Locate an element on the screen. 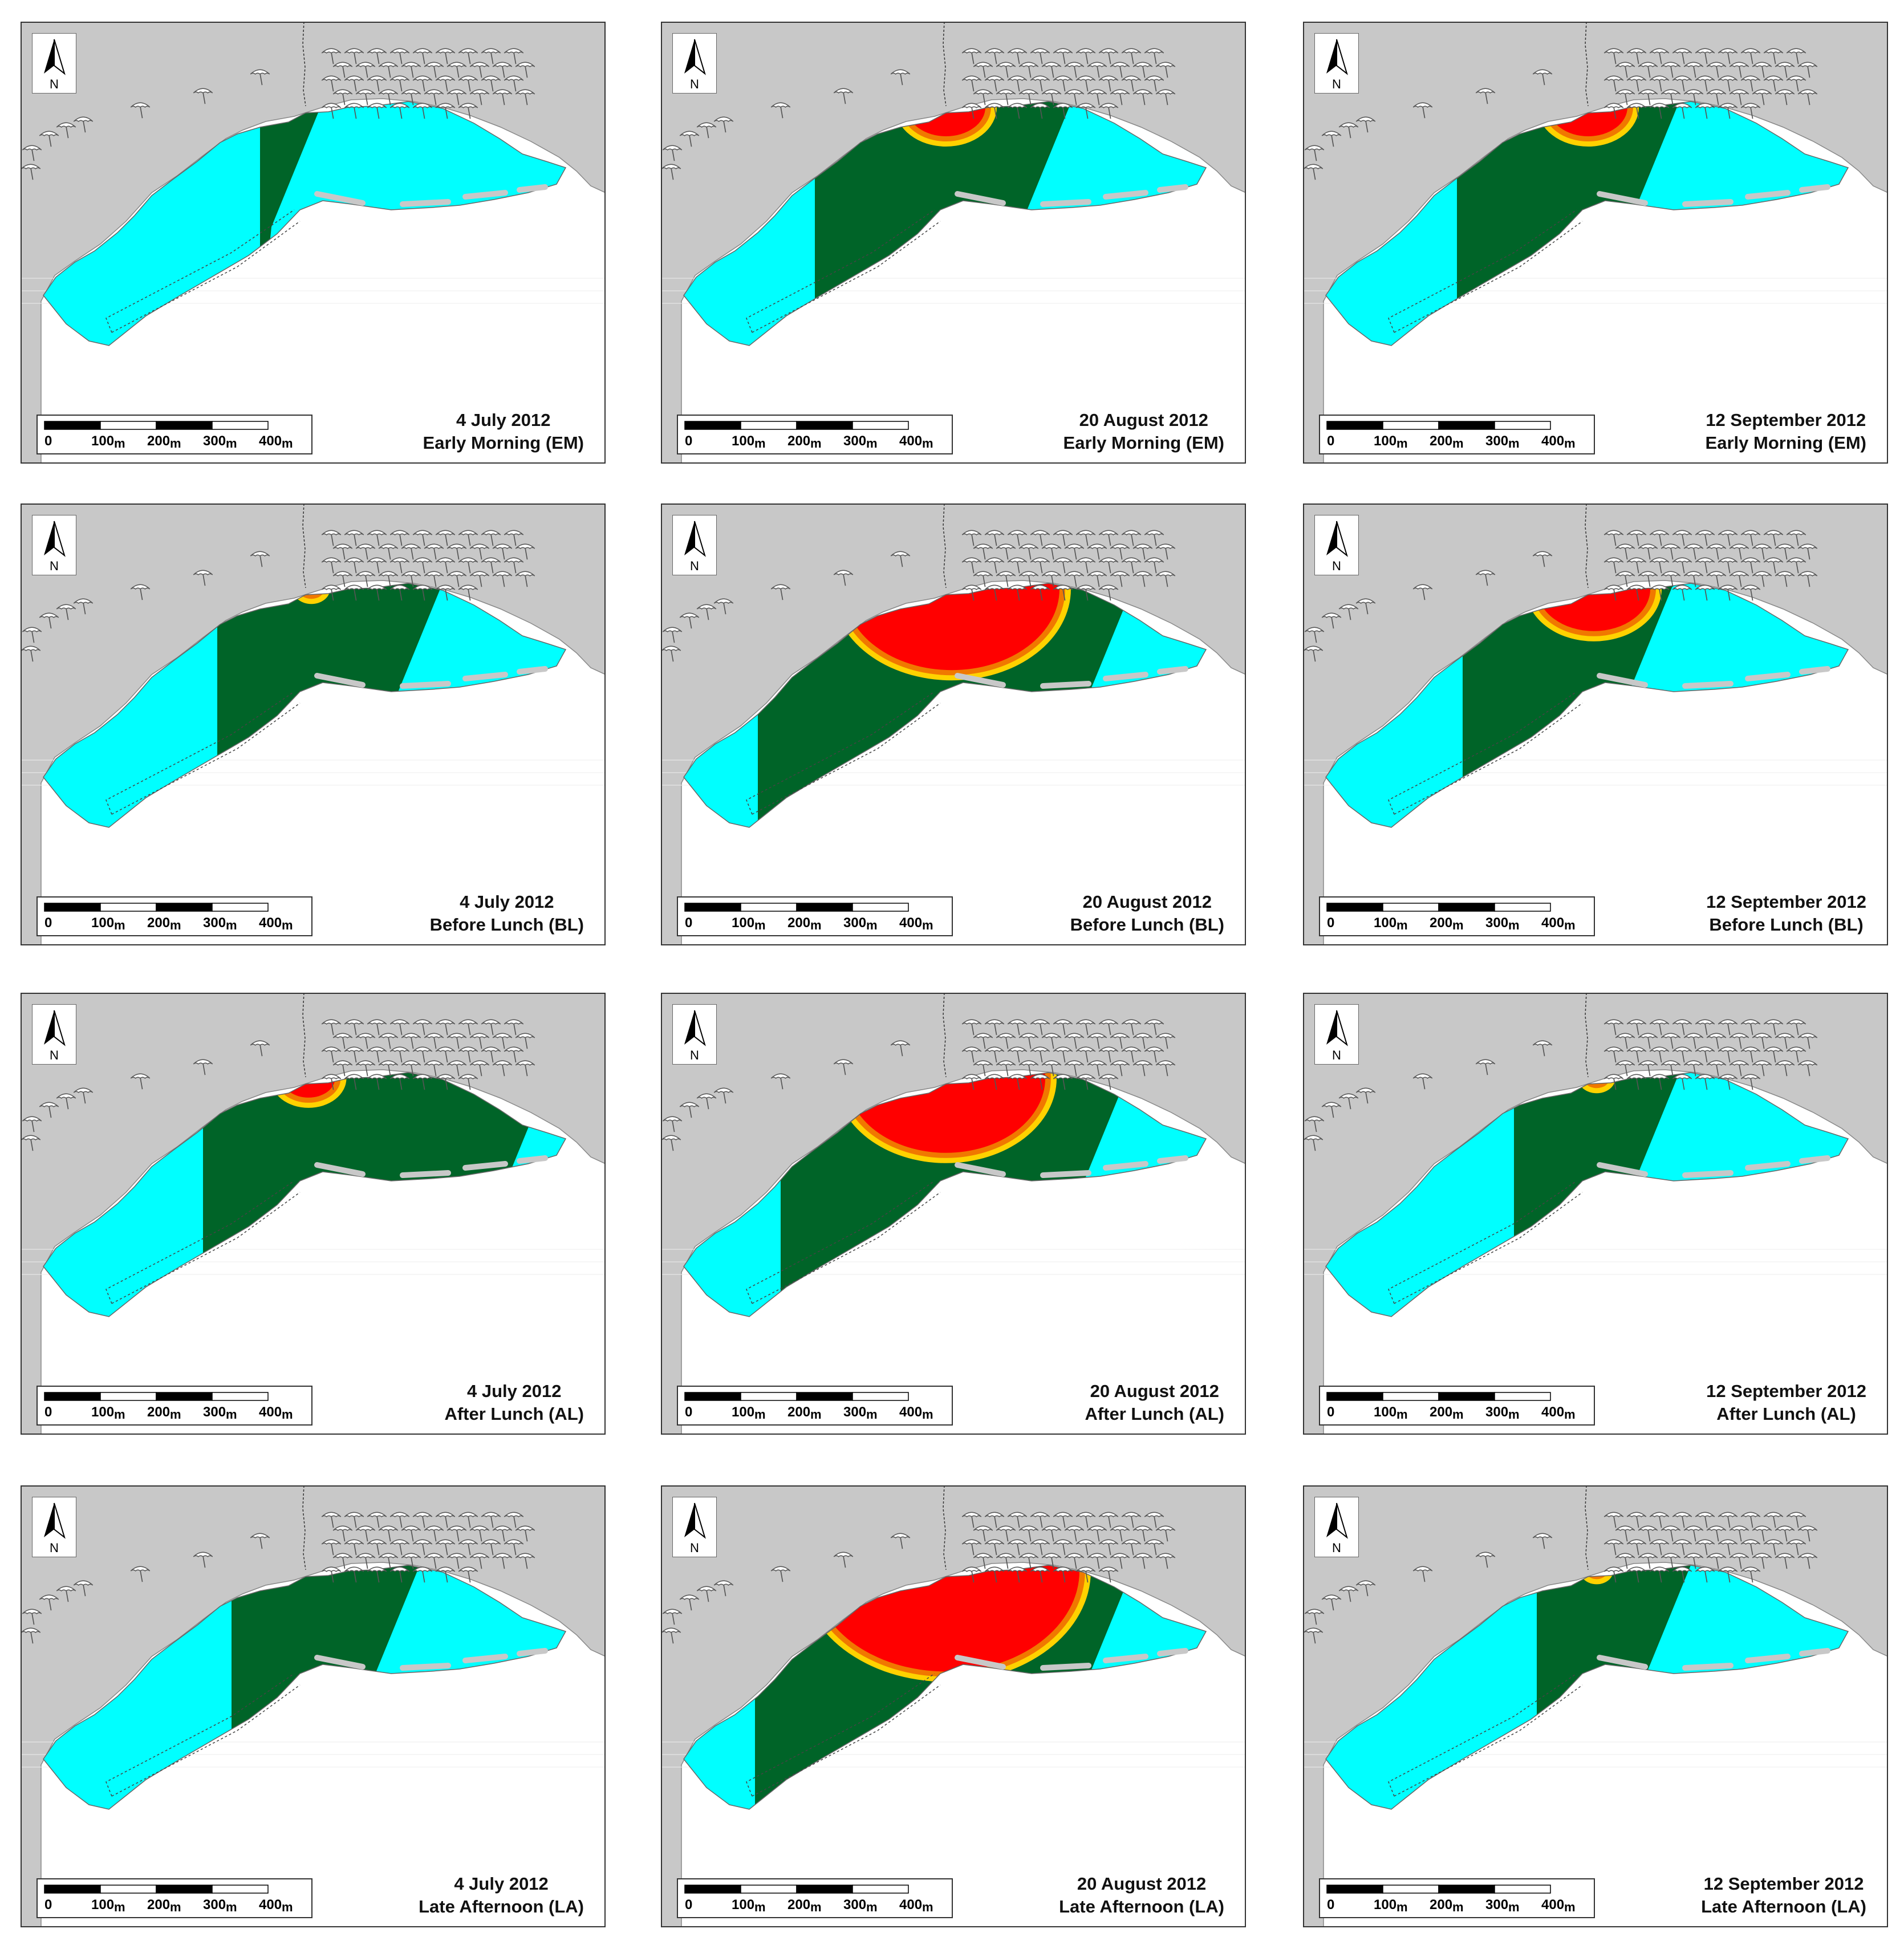  panel-caption: 4 July 2012 Before Lunch (BL) is located at coordinates (507, 913).